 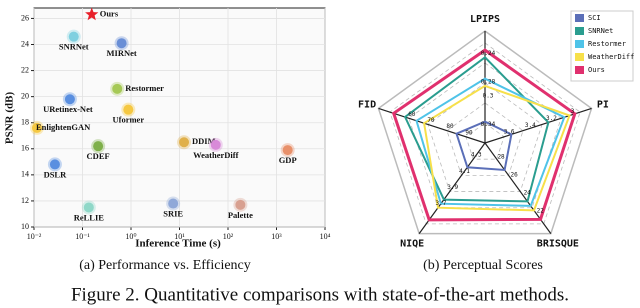 I want to click on radar-tick-label: 3.6, so click(x=509, y=132).